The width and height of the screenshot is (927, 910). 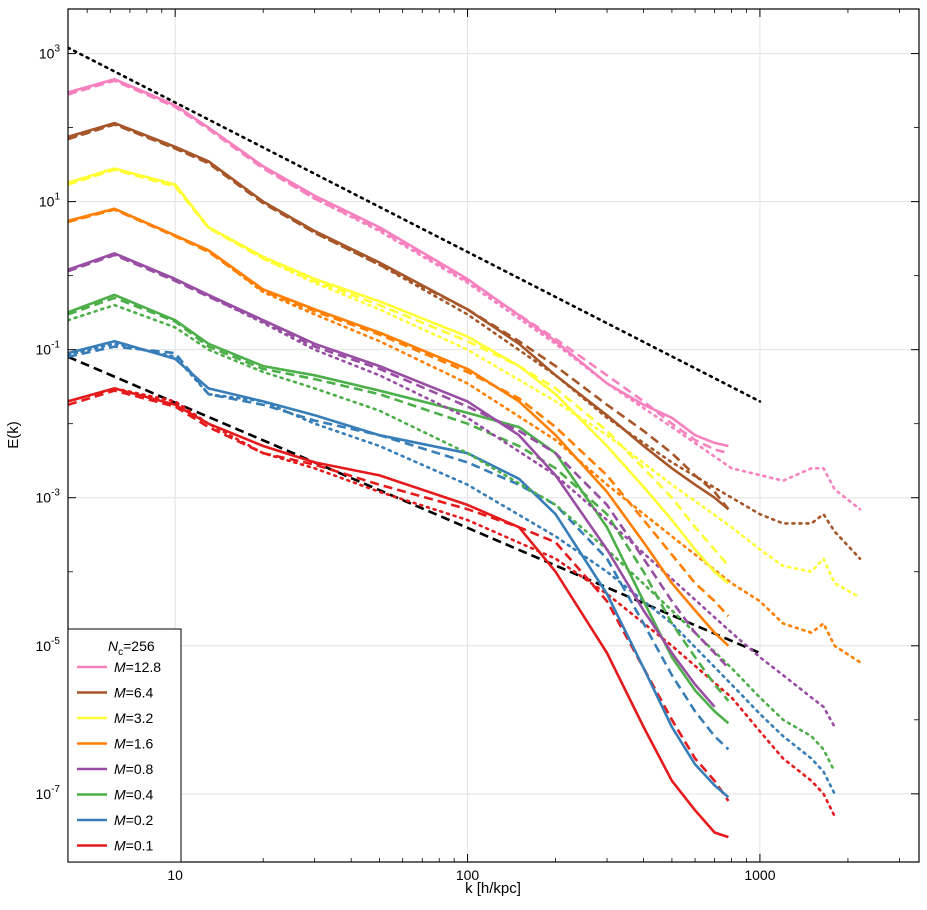 I want to click on y-tick-exponent: 1, so click(x=57, y=197).